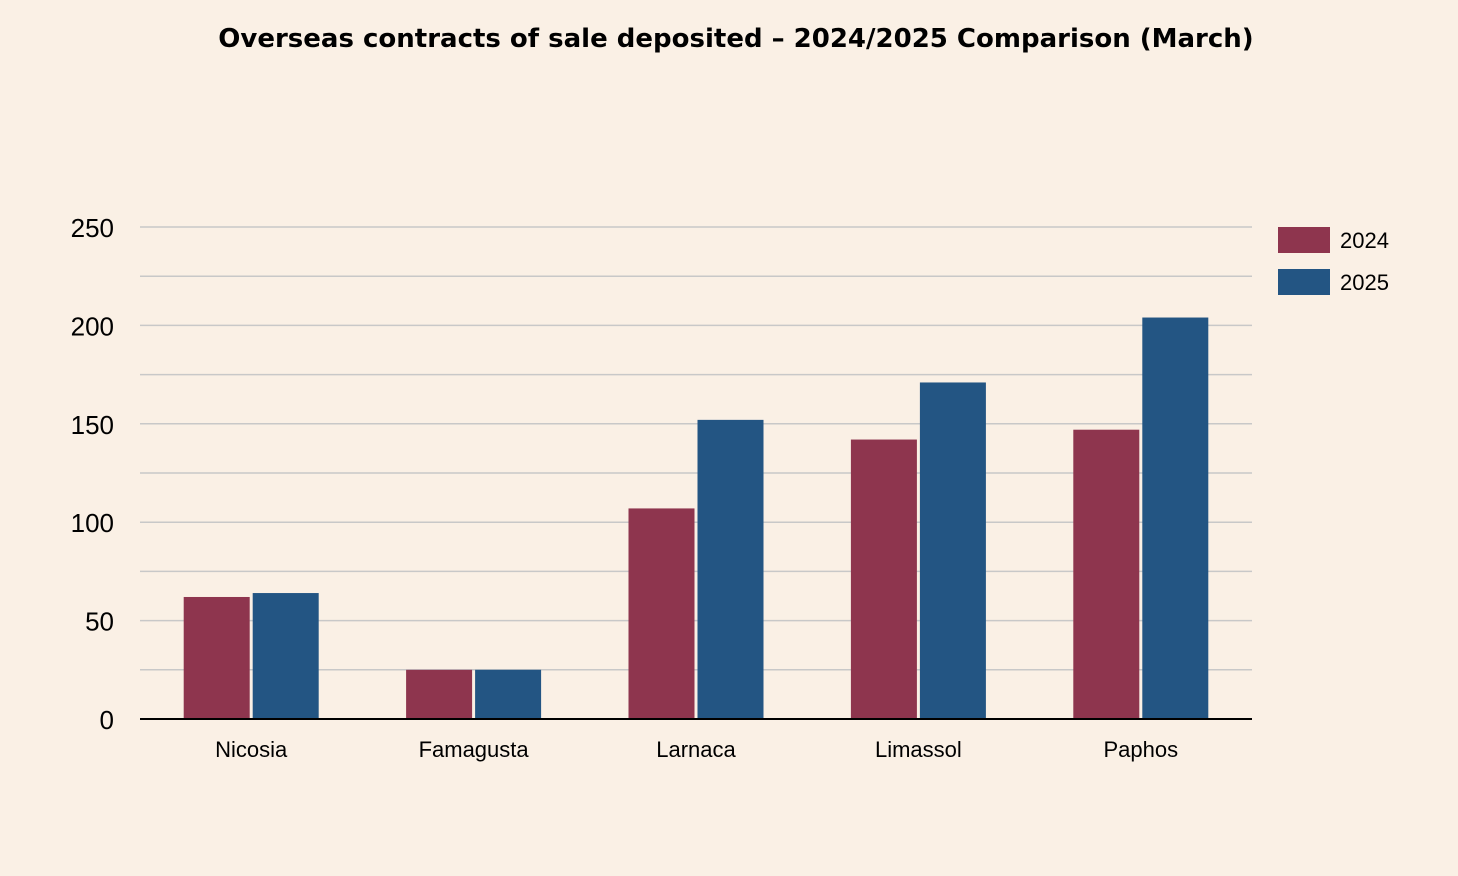 The width and height of the screenshot is (1458, 876). Describe the element at coordinates (730, 569) in the screenshot. I see `bar-larnaca-2025` at that location.